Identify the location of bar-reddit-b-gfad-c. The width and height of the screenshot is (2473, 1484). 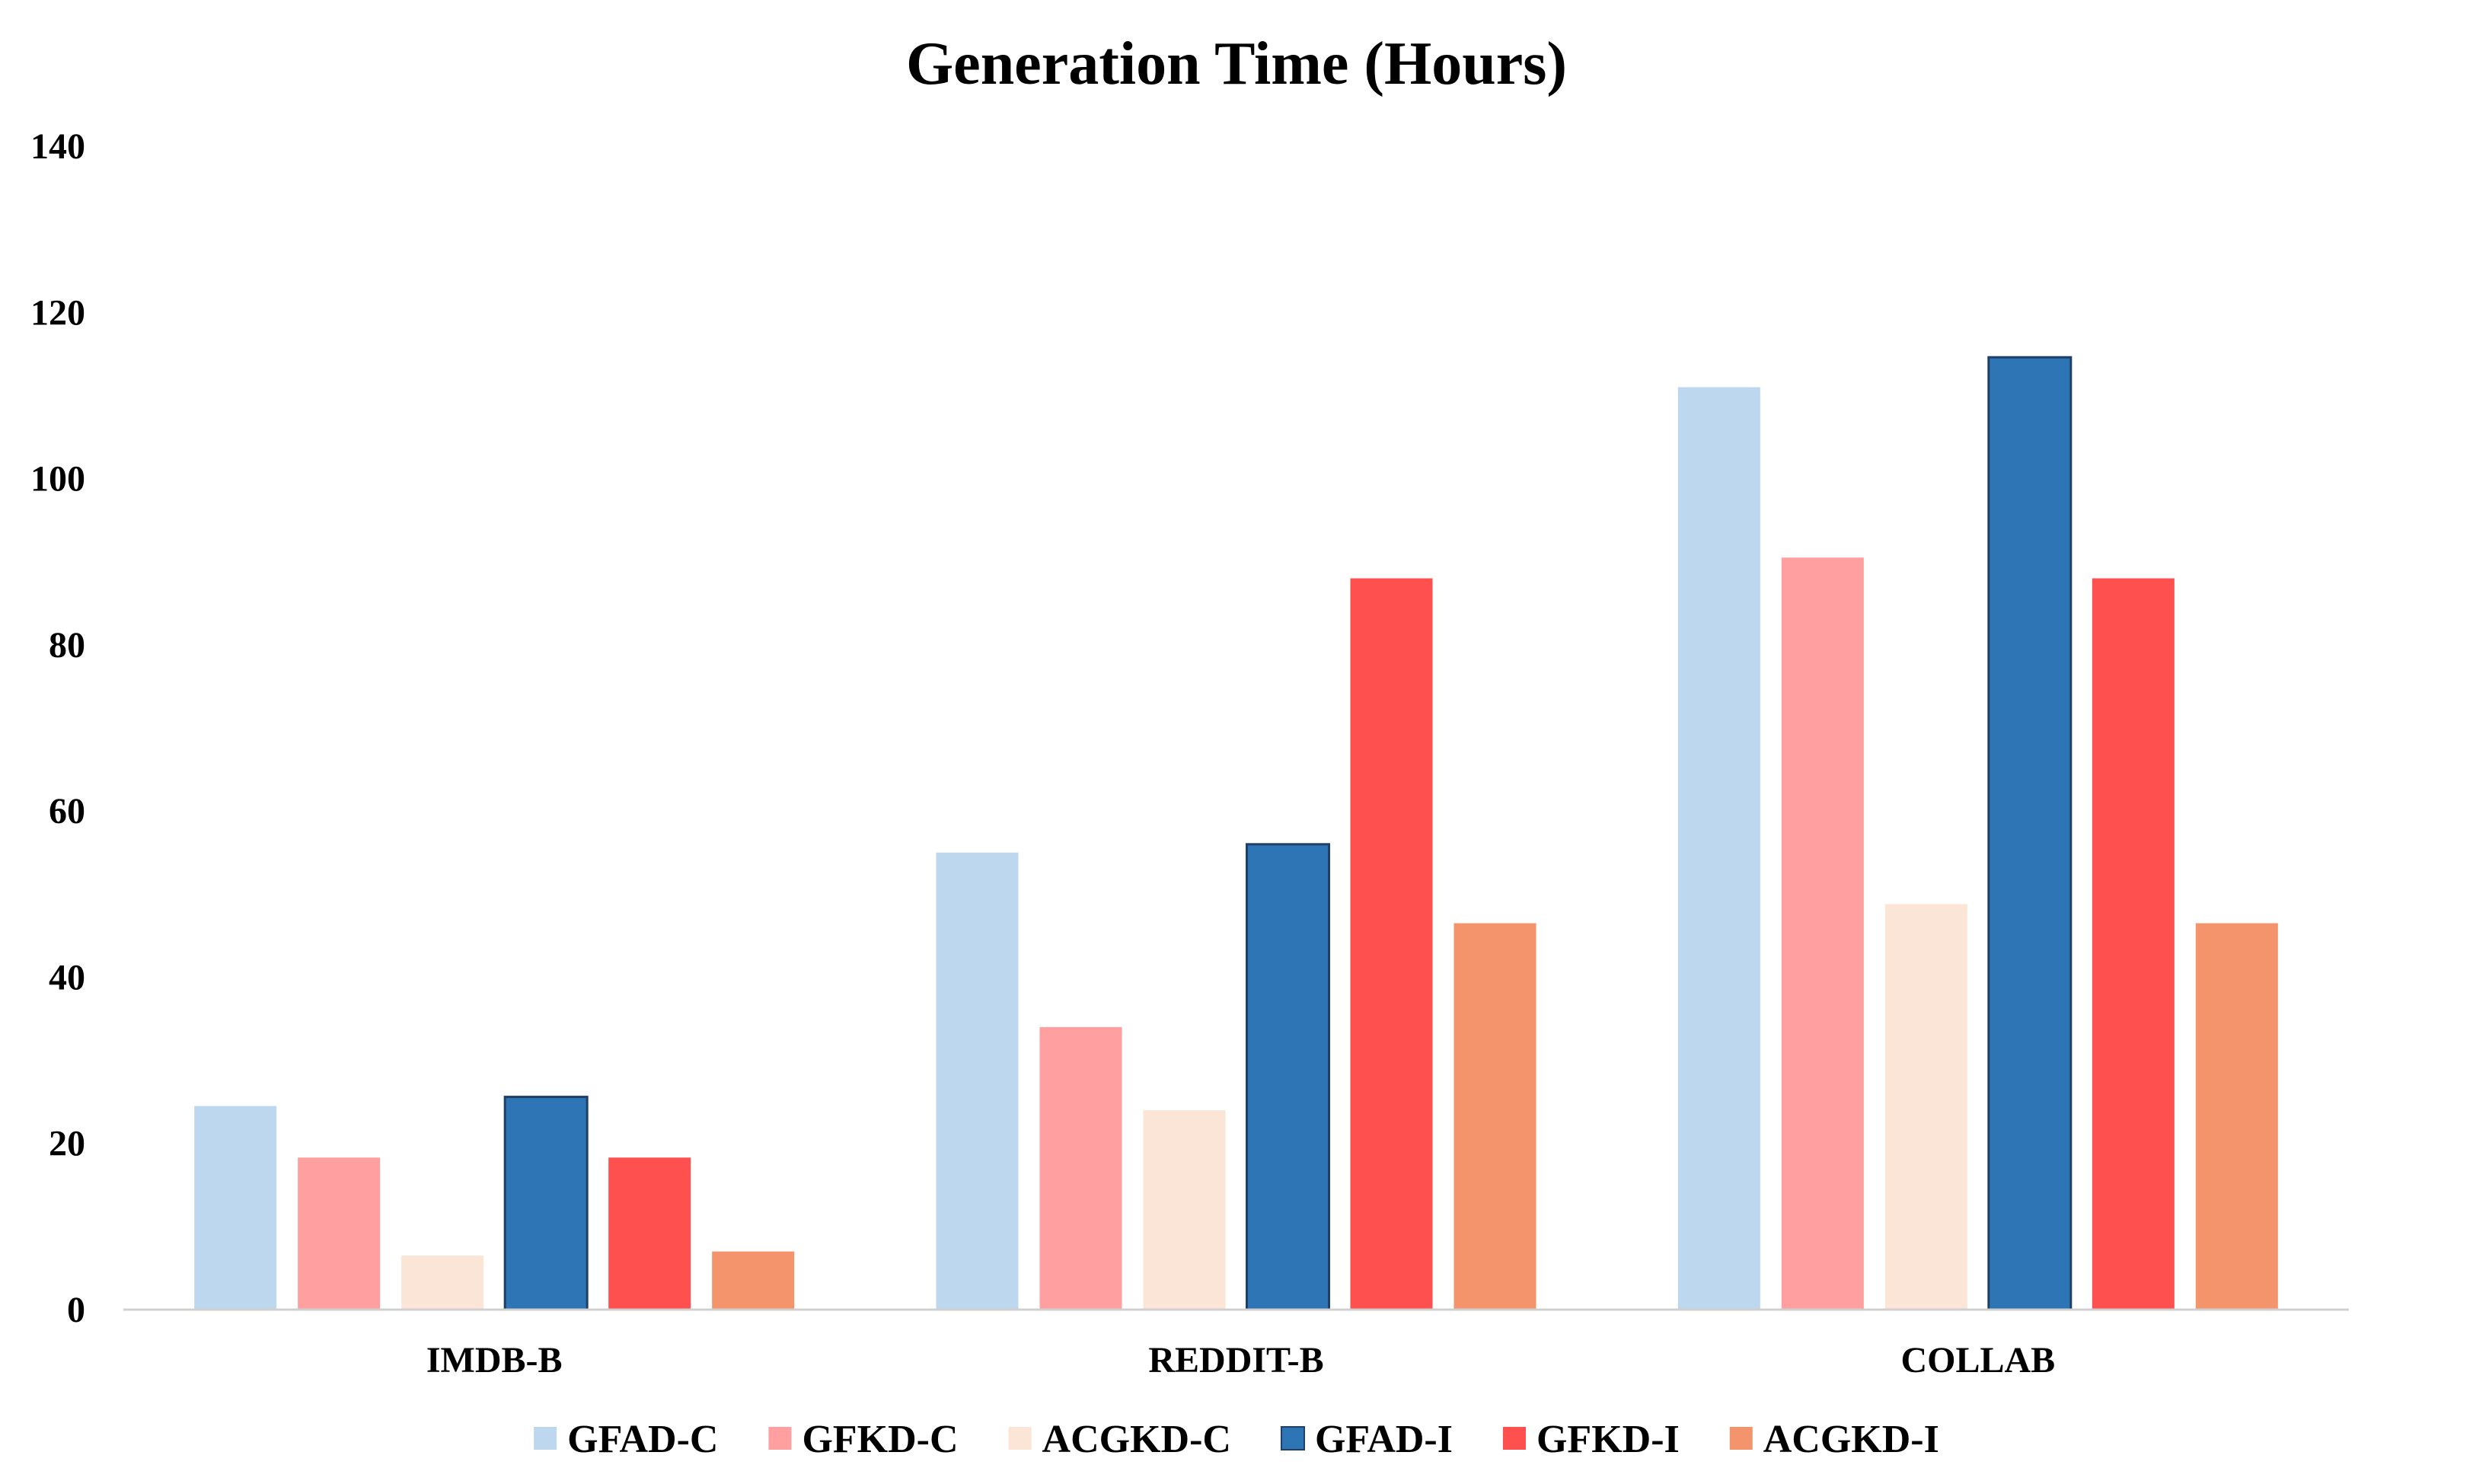
(977, 1081).